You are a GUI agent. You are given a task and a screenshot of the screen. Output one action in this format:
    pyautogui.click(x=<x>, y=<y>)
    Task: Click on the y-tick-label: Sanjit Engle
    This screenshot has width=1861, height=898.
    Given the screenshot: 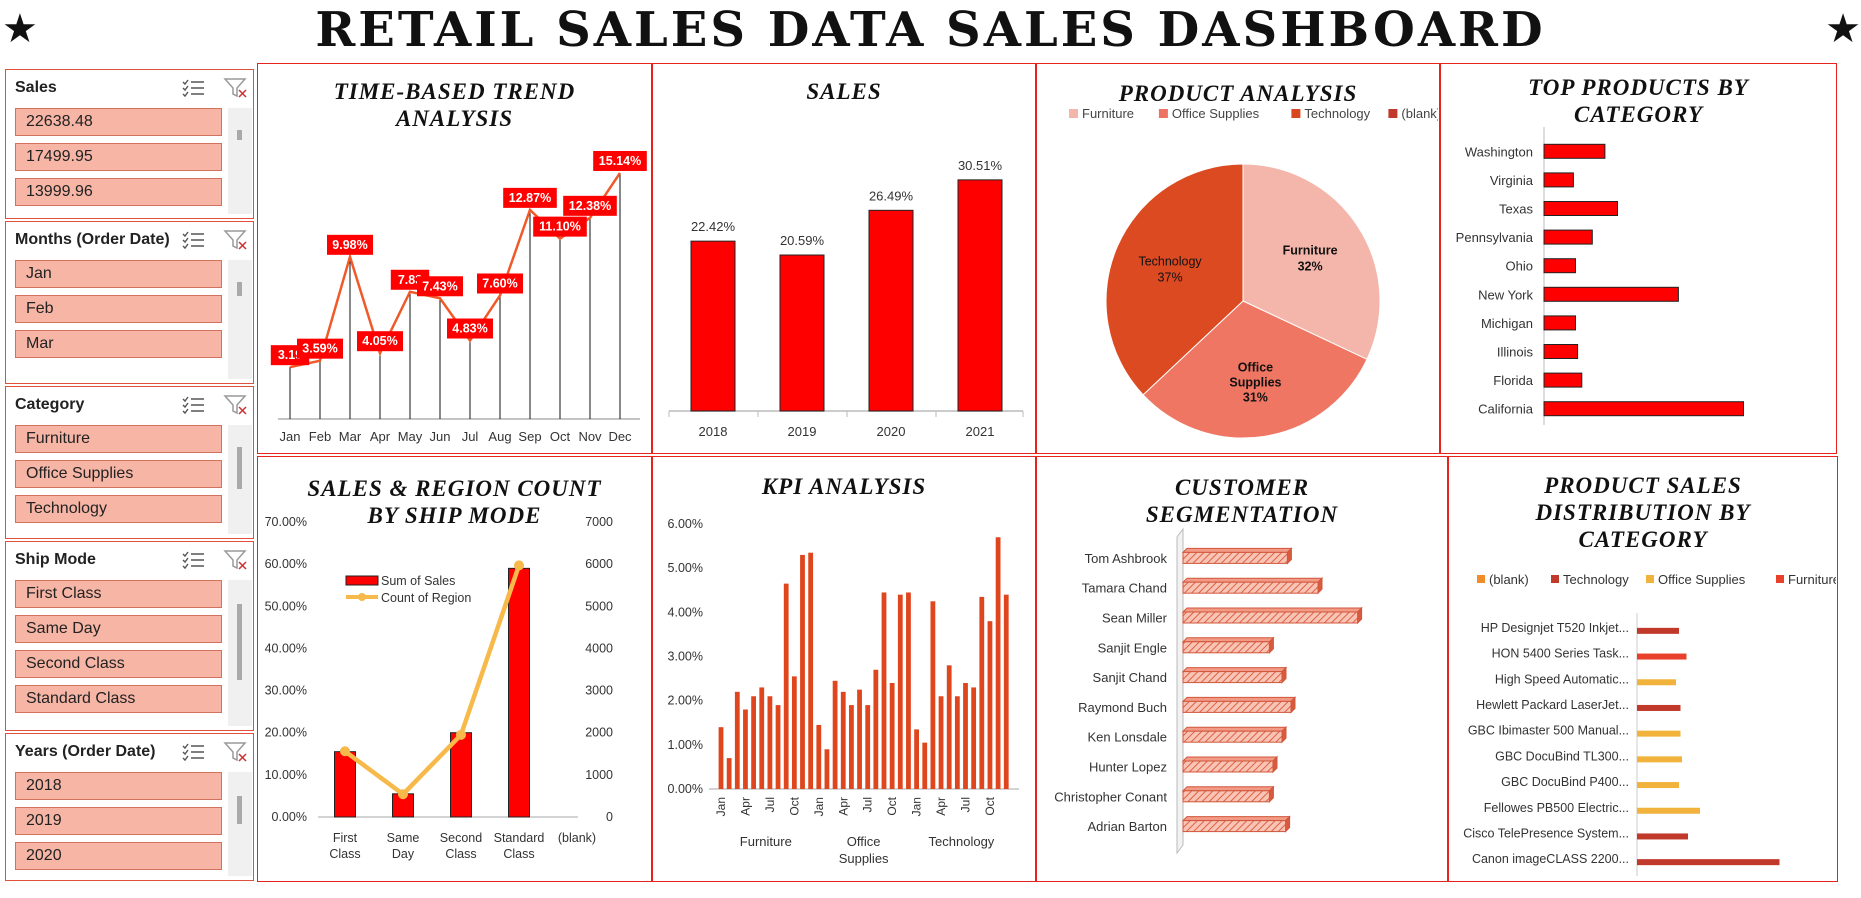 What is the action you would take?
    pyautogui.click(x=1132, y=647)
    